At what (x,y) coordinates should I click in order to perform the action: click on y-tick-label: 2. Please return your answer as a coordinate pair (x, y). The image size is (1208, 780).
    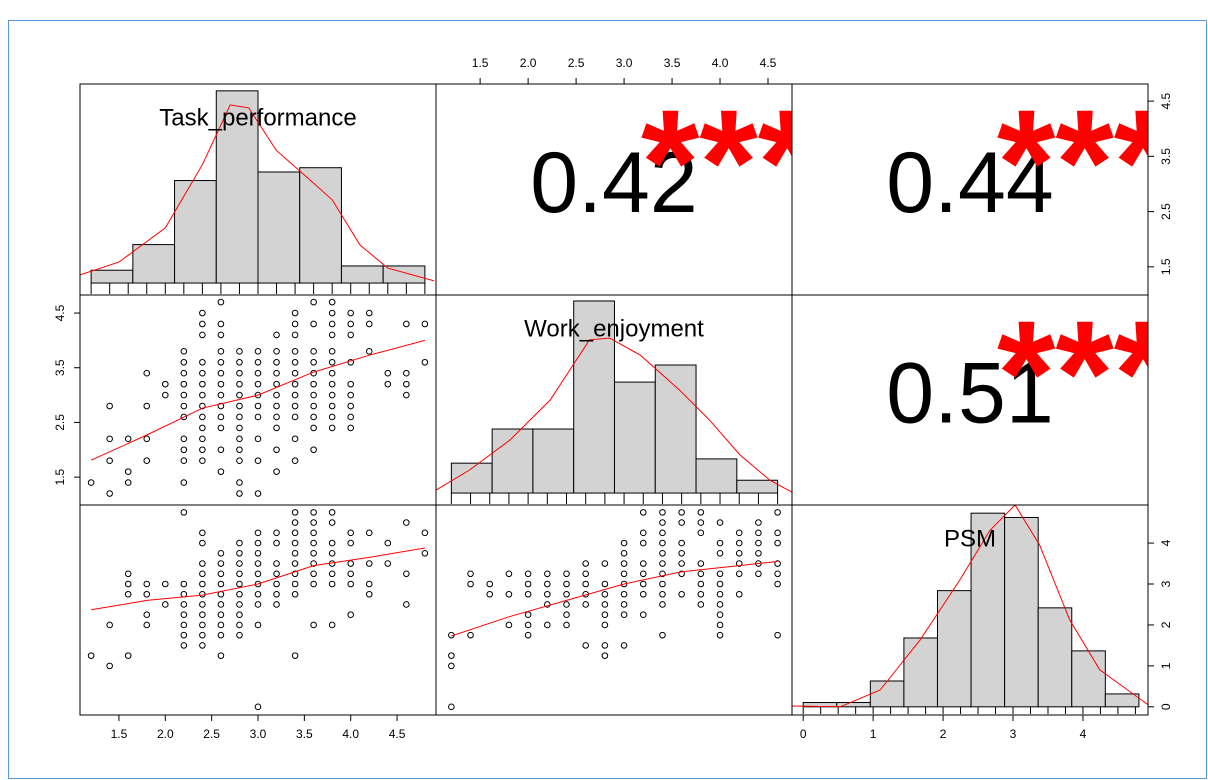
    Looking at the image, I should click on (1166, 624).